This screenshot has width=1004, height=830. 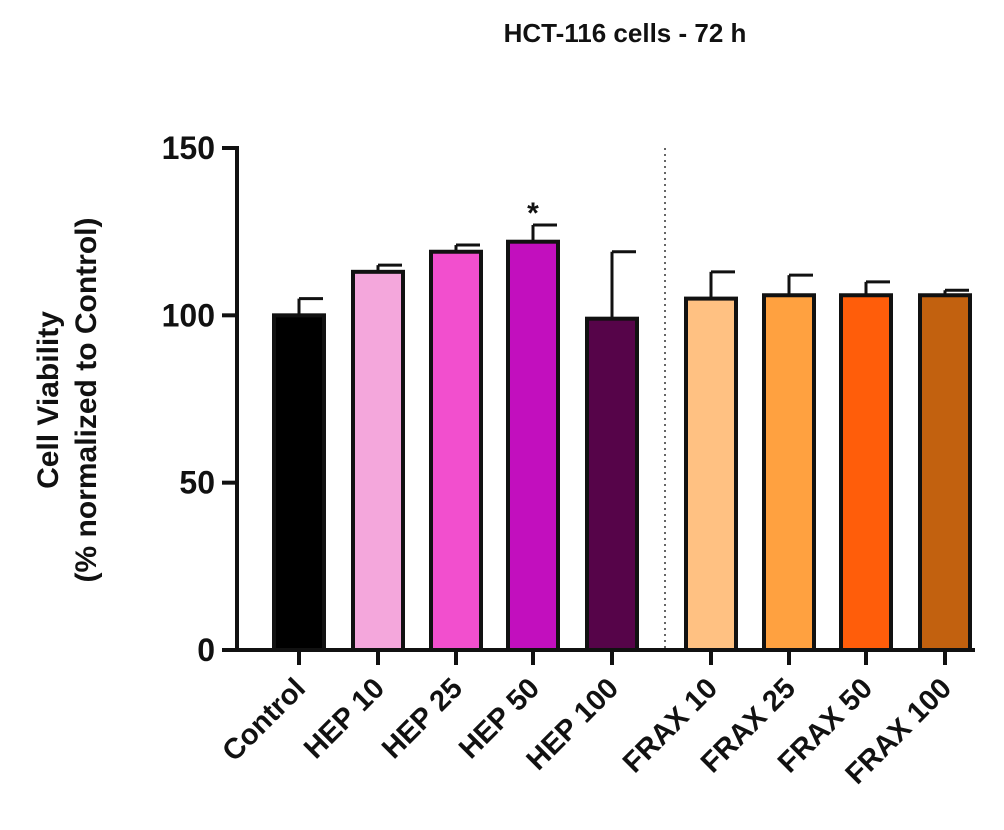 I want to click on y-axis-ticks: 0 50 100 150, so click(x=199, y=399).